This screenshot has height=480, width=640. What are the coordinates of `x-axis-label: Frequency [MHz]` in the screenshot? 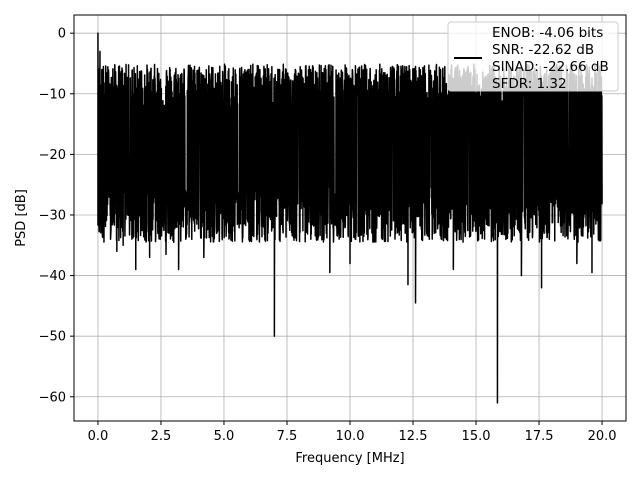 It's located at (349, 458).